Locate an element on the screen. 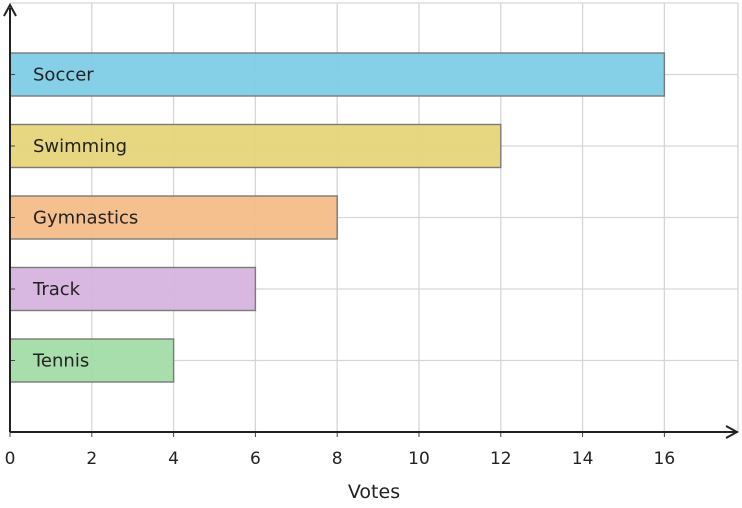  bar-track is located at coordinates (133, 289).